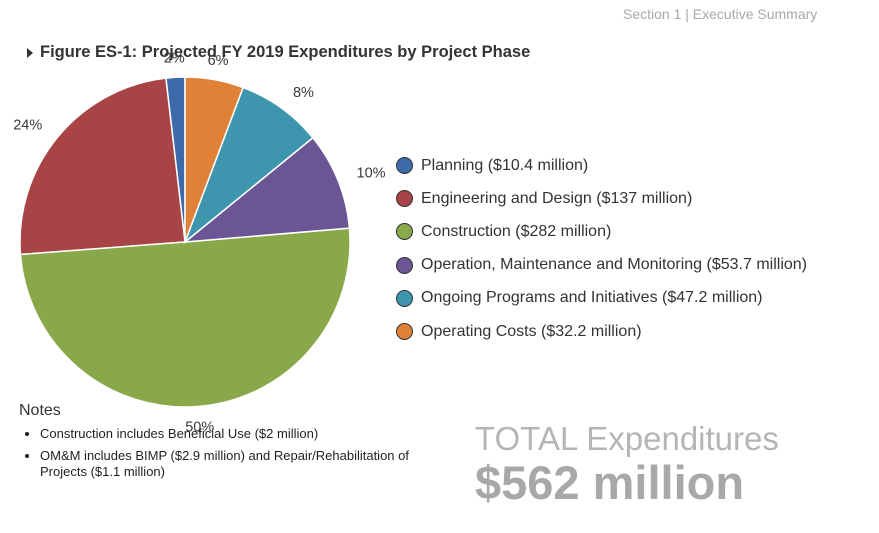  I want to click on legend-item-construction: Construction ($282 million), so click(601, 231).